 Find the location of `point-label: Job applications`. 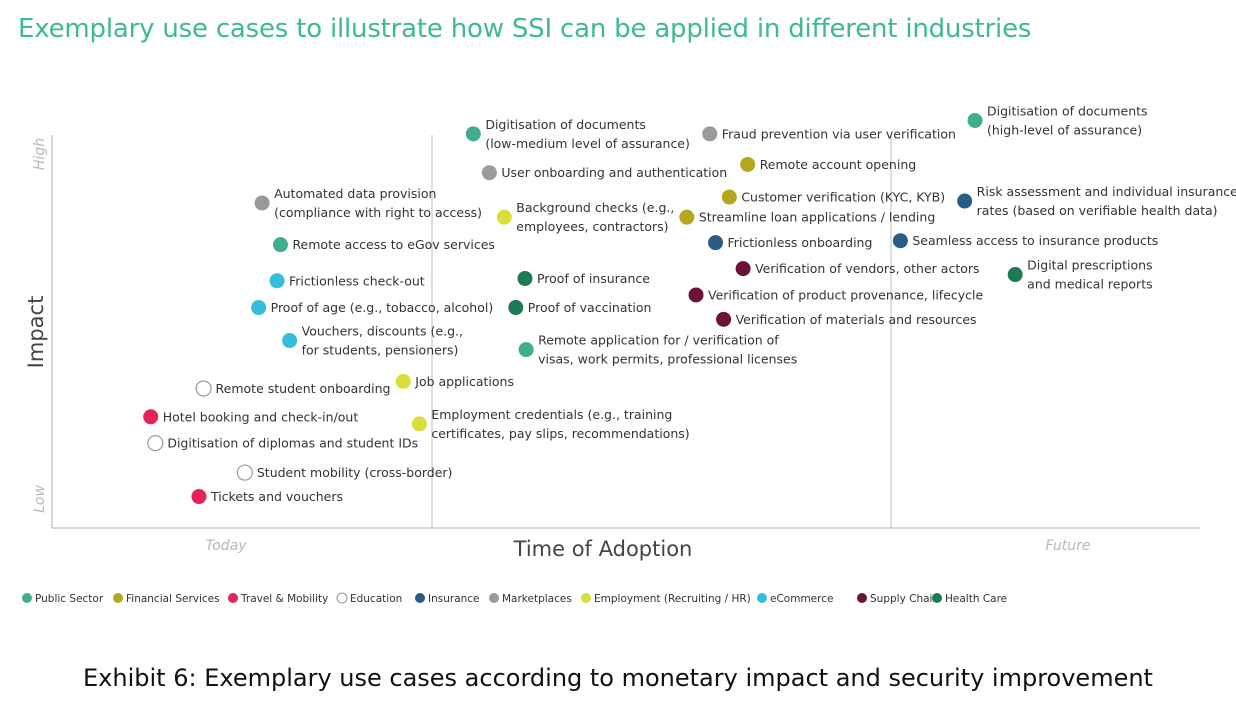

point-label: Job applications is located at coordinates (464, 381).